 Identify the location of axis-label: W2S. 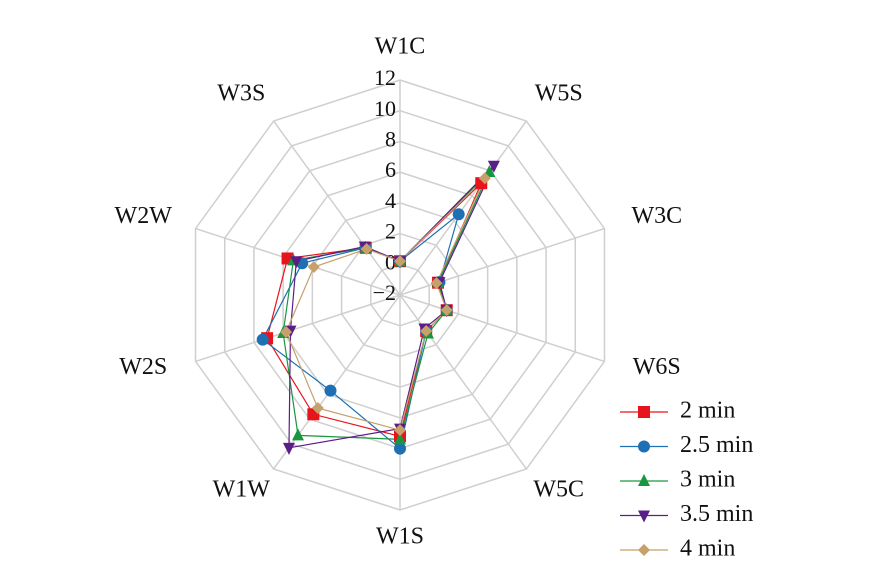
(143, 367).